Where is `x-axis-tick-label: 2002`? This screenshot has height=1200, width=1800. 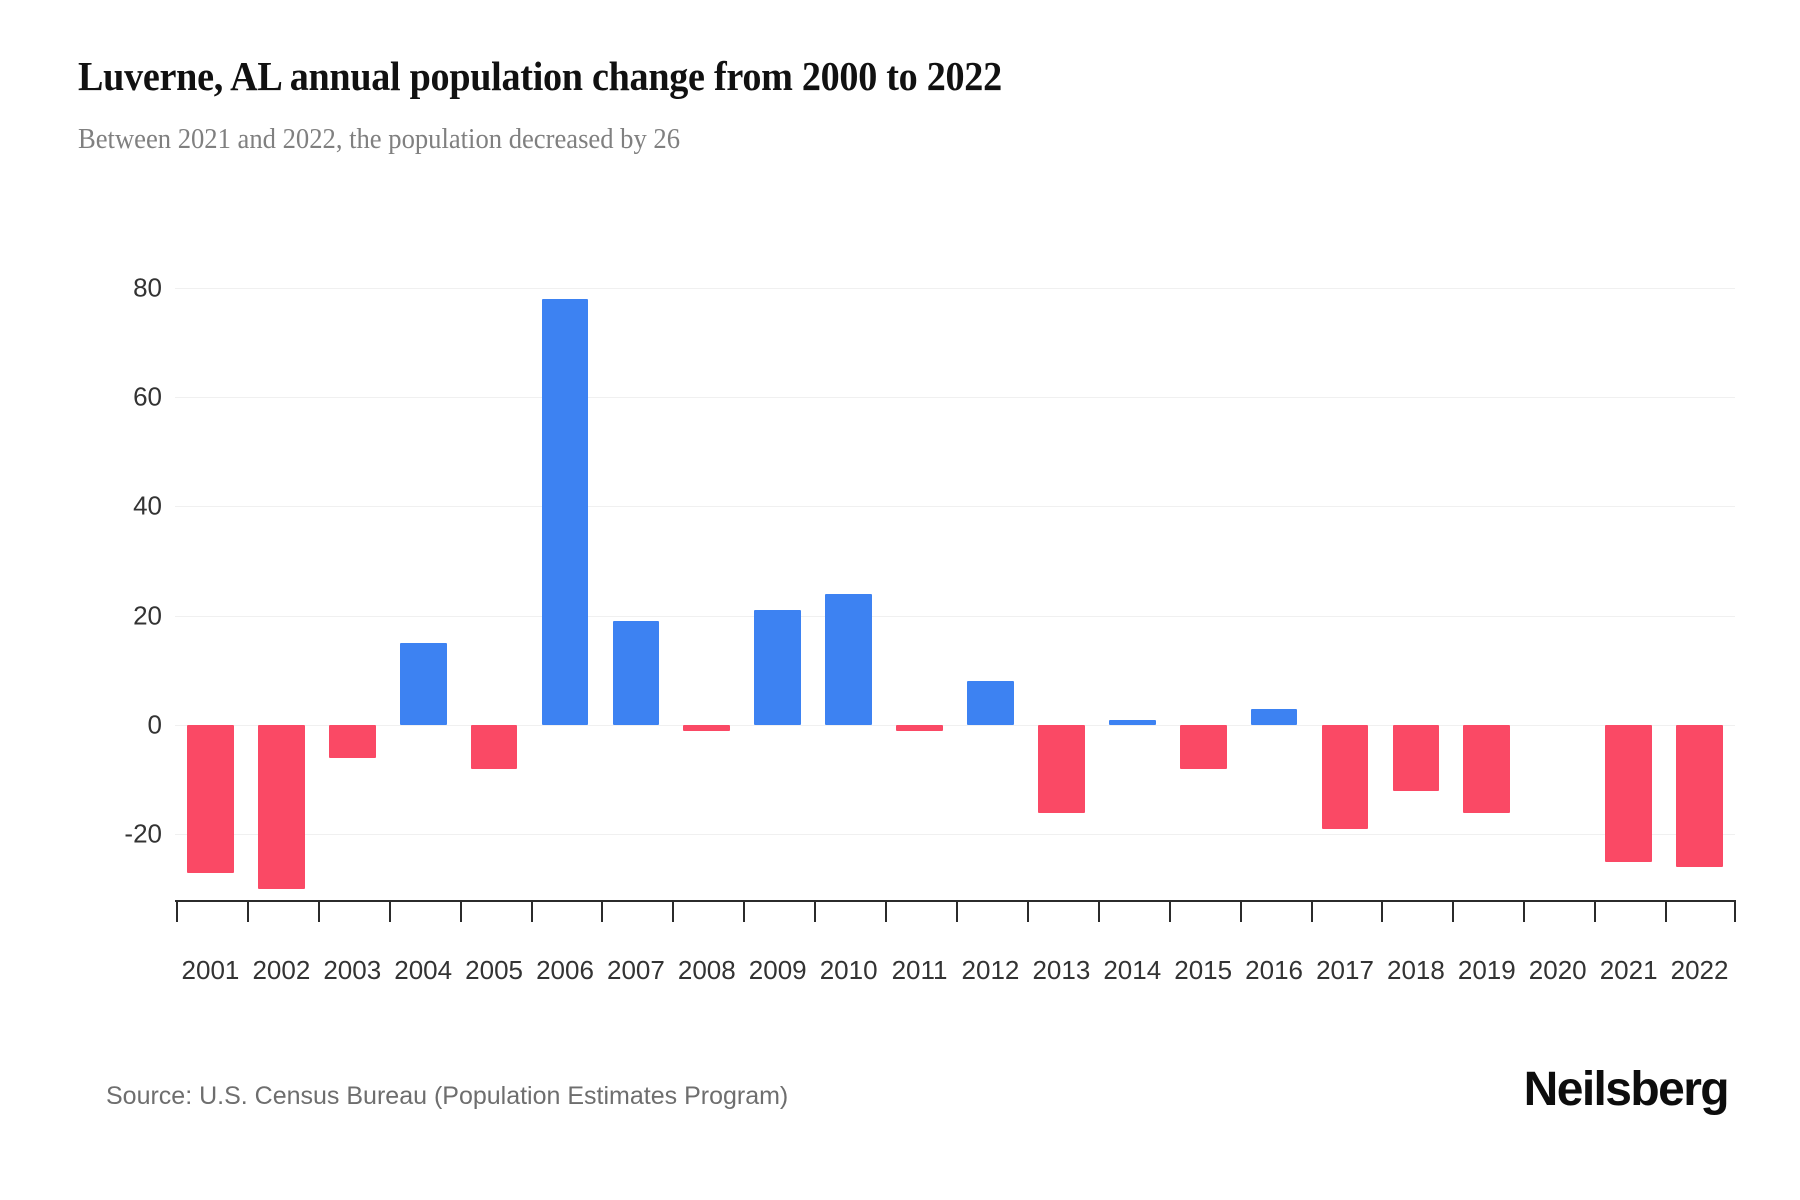 x-axis-tick-label: 2002 is located at coordinates (281, 970).